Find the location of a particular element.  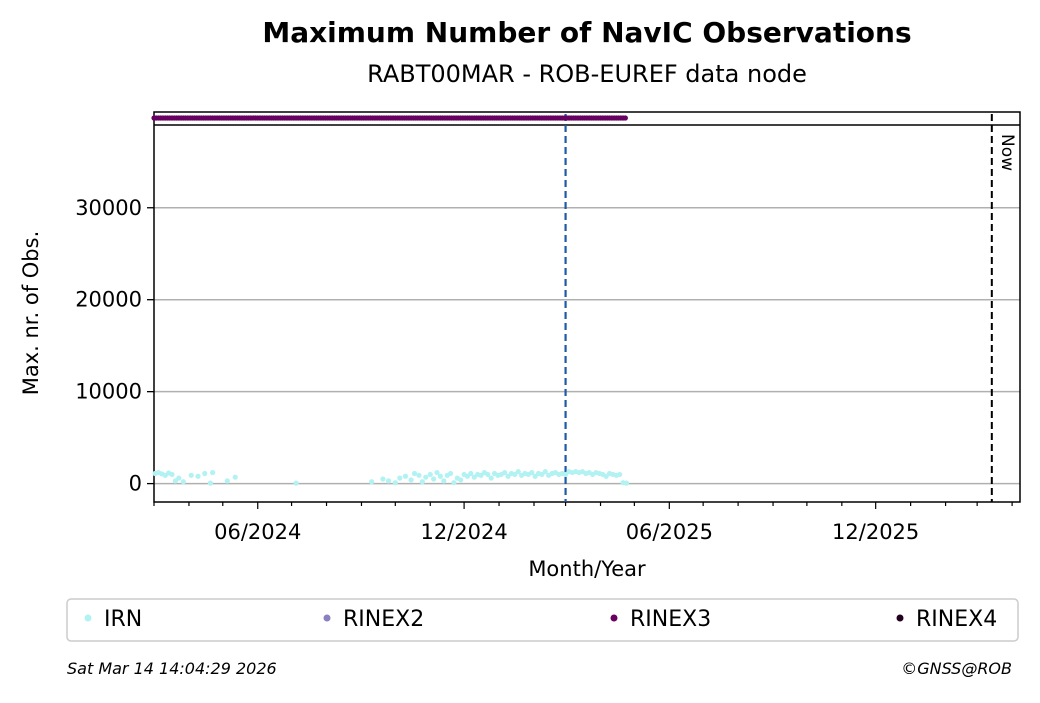

legend-label-rinex3: RINEX3 is located at coordinates (670, 619).